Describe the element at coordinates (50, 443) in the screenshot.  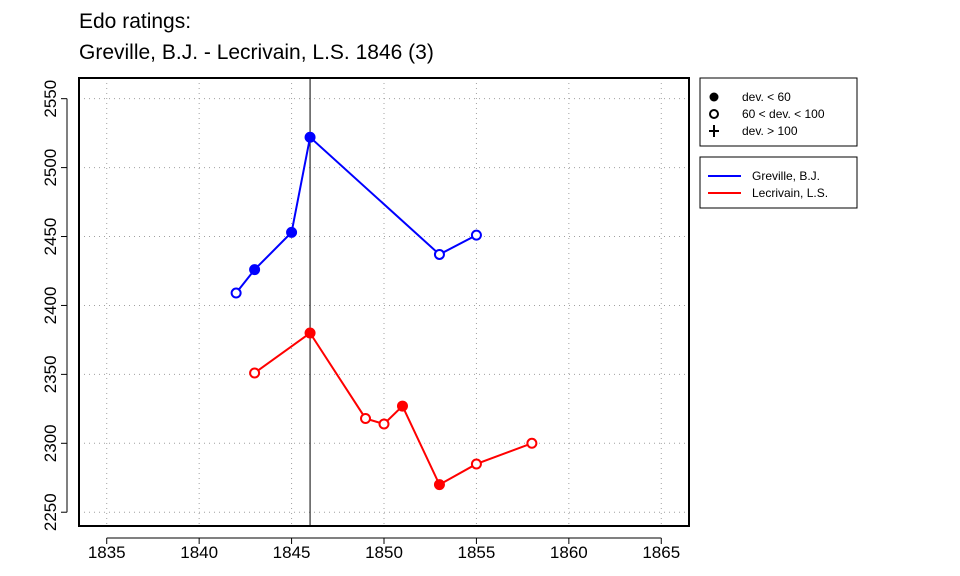
I see `y-tick-label: 2300` at that location.